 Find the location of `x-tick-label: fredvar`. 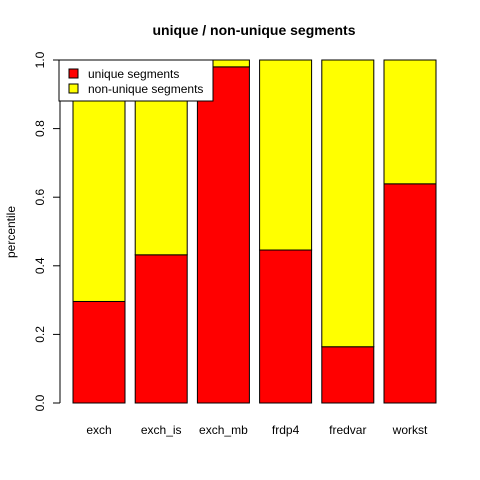

x-tick-label: fredvar is located at coordinates (347, 430).